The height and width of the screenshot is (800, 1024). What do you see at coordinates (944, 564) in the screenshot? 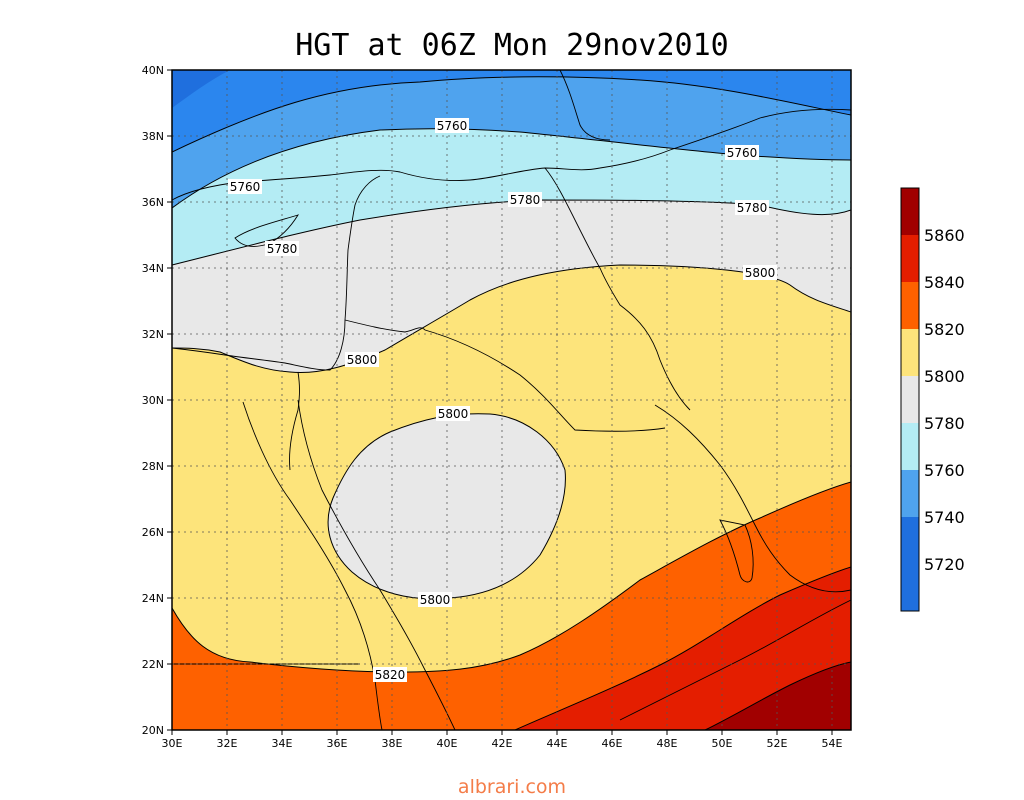
I see `colorbar-label-5720: 5720` at bounding box center [944, 564].